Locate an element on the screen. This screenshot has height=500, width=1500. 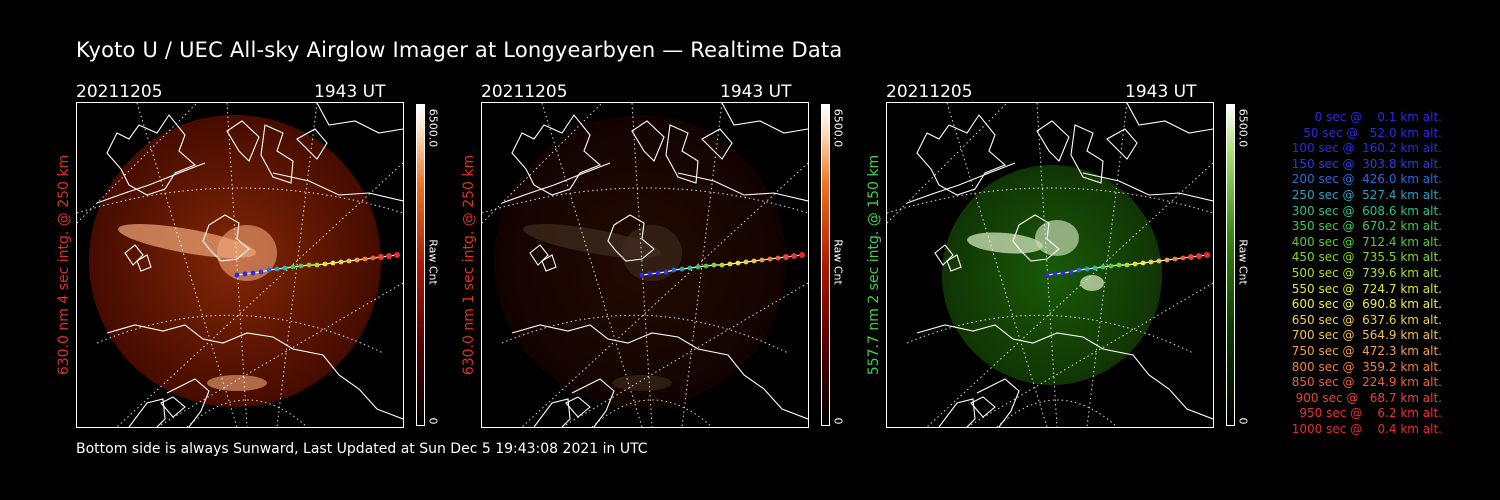
panel-2-time: 1943 UT is located at coordinates (756, 92).